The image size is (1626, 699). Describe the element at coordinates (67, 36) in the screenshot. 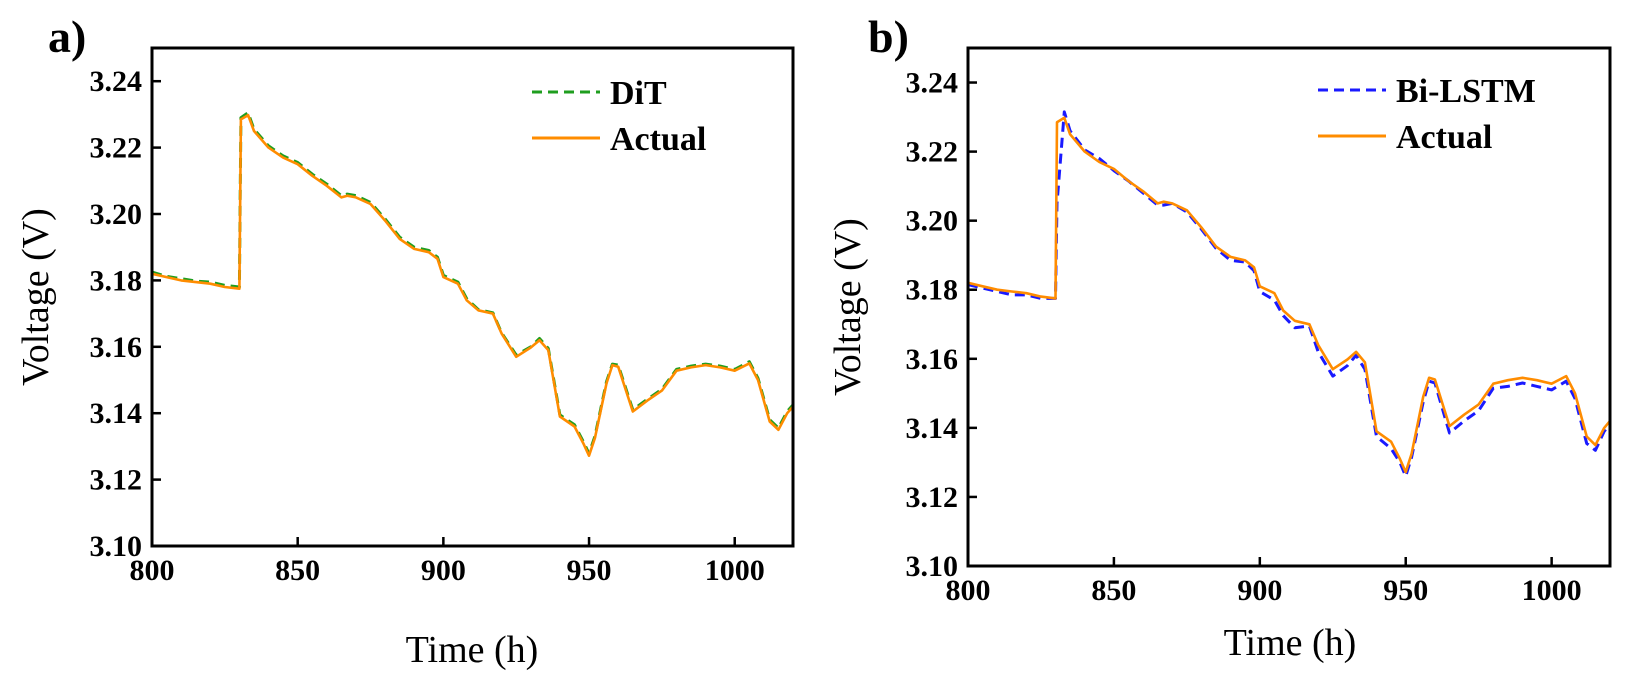

I see `panel-label: a)` at that location.